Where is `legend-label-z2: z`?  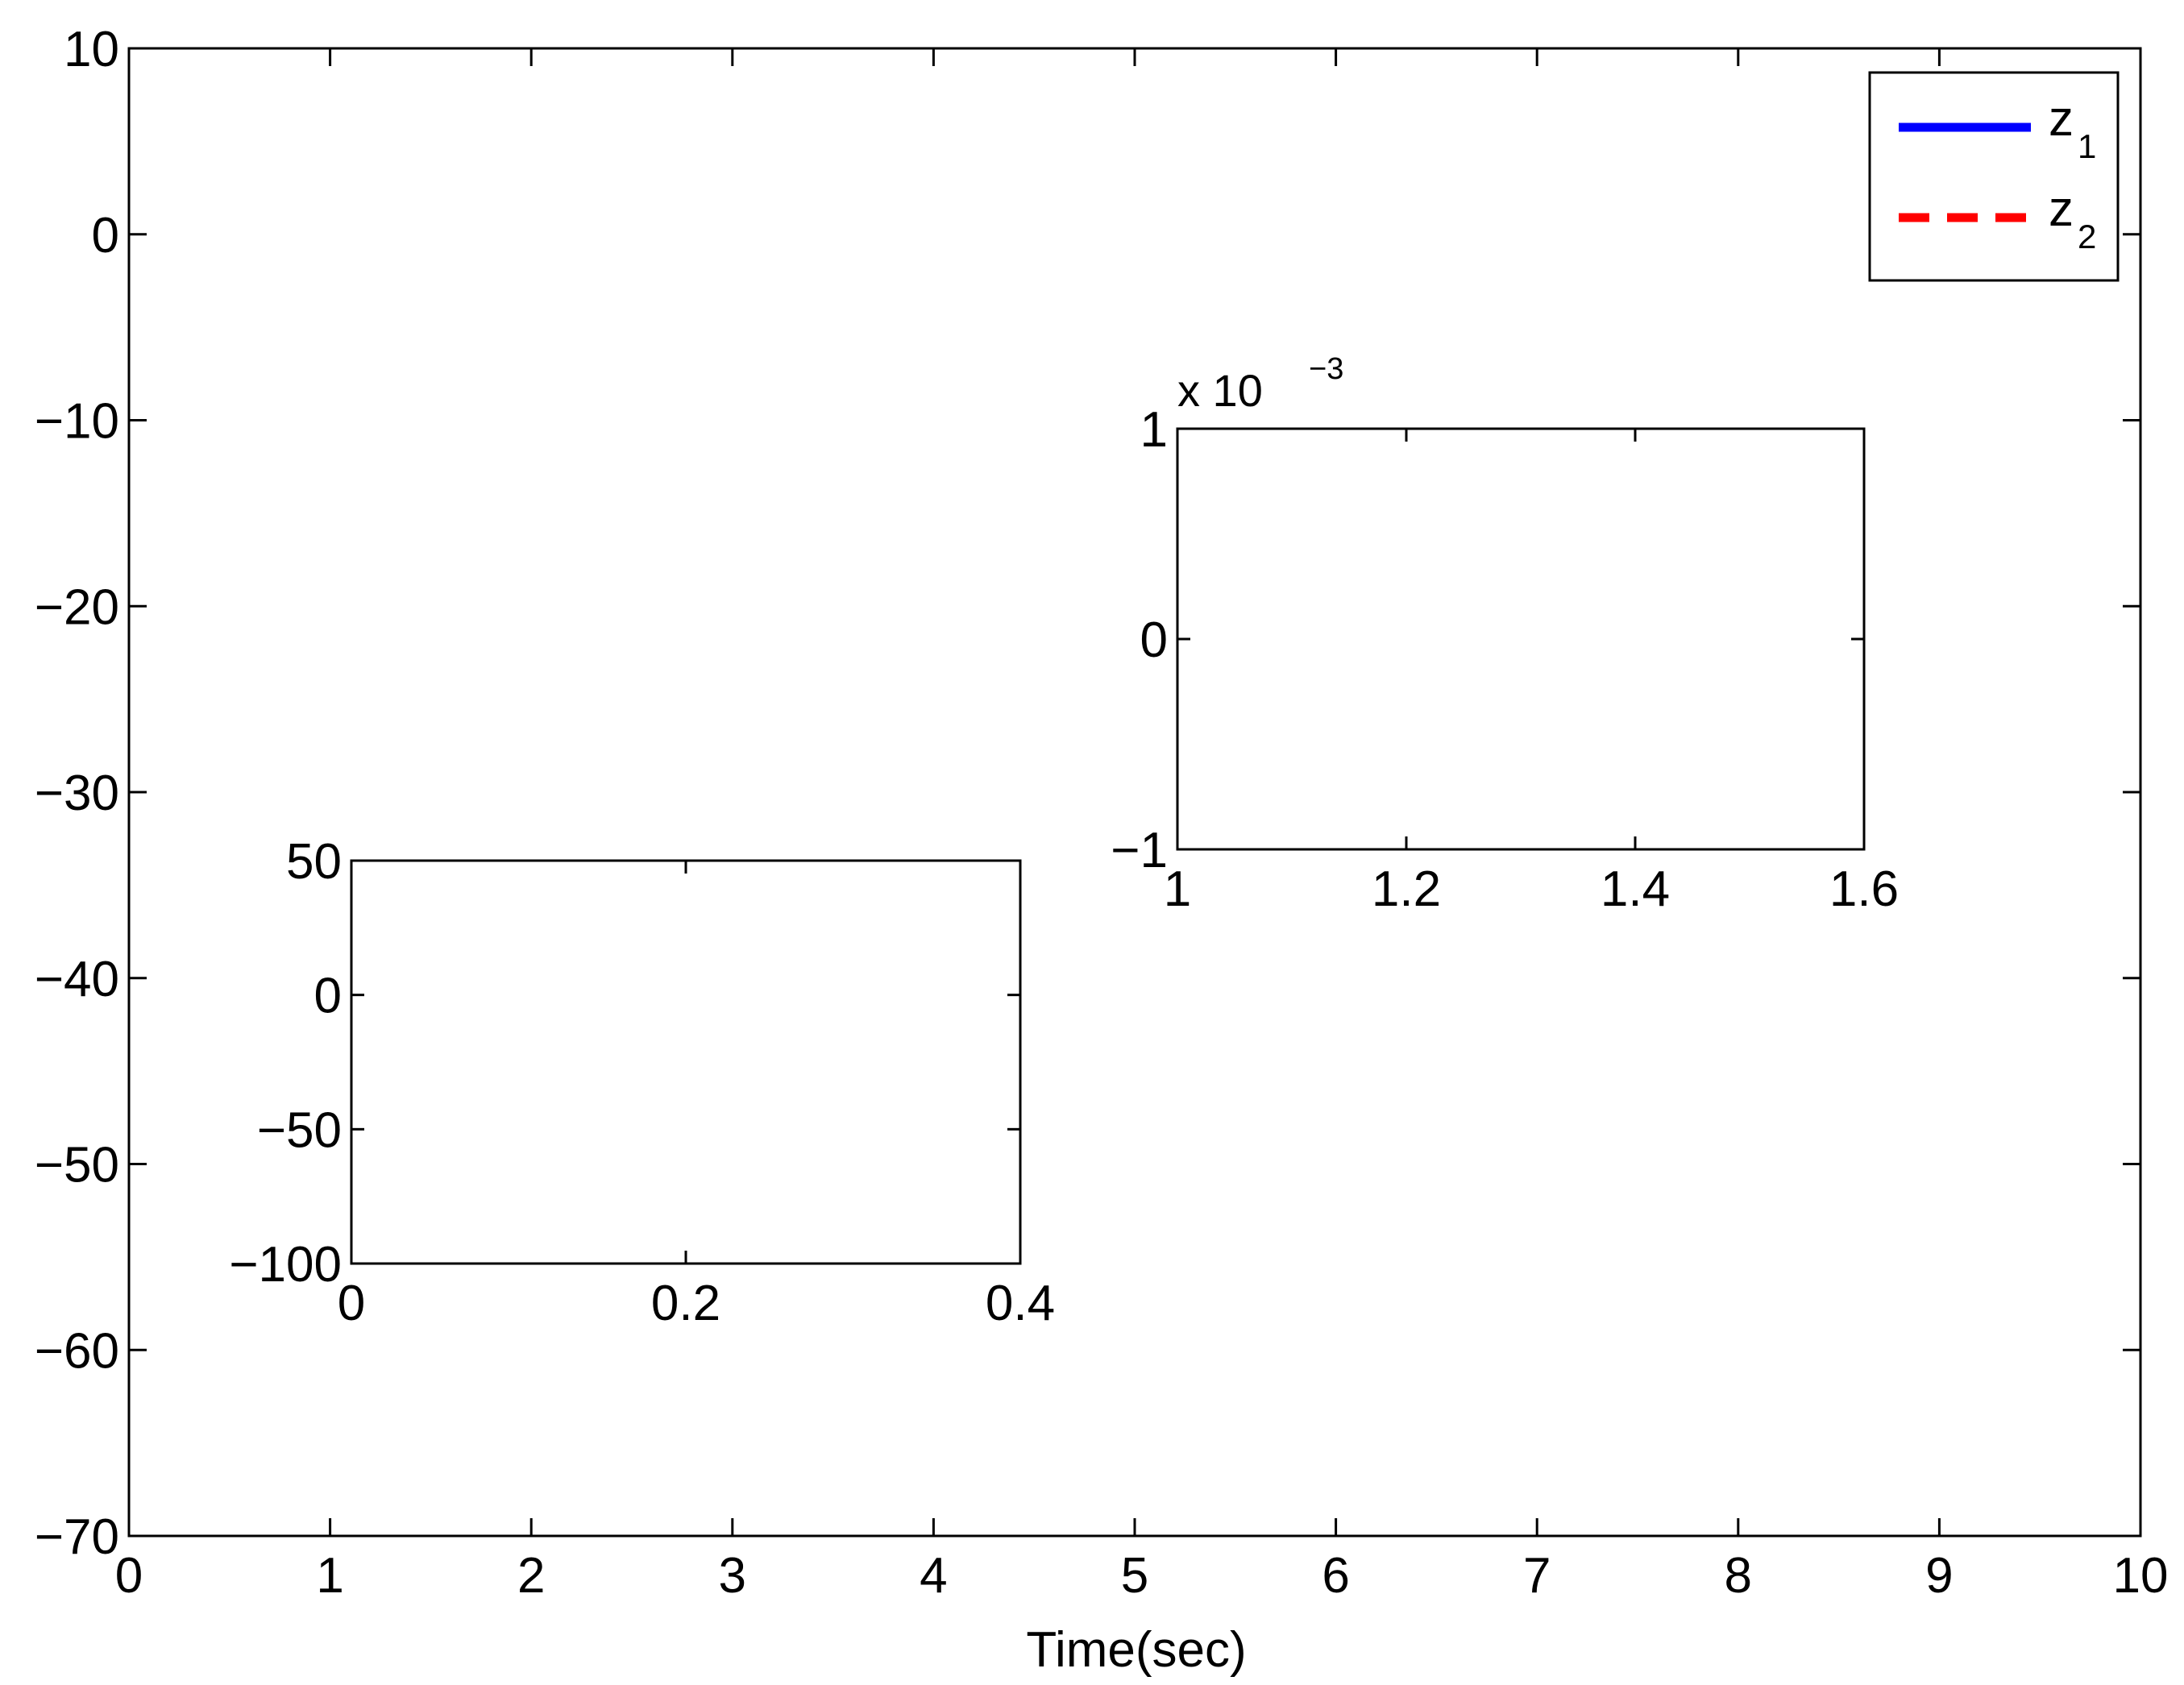
legend-label-z2: z is located at coordinates (2061, 209).